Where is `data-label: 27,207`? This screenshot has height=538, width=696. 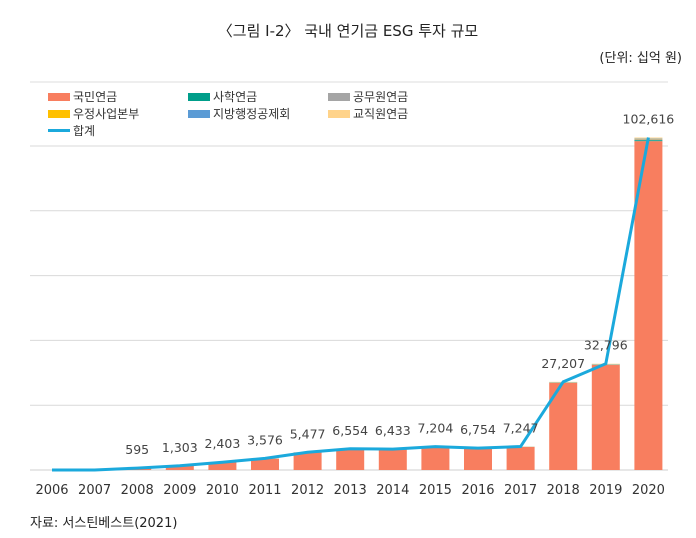 data-label: 27,207 is located at coordinates (563, 363).